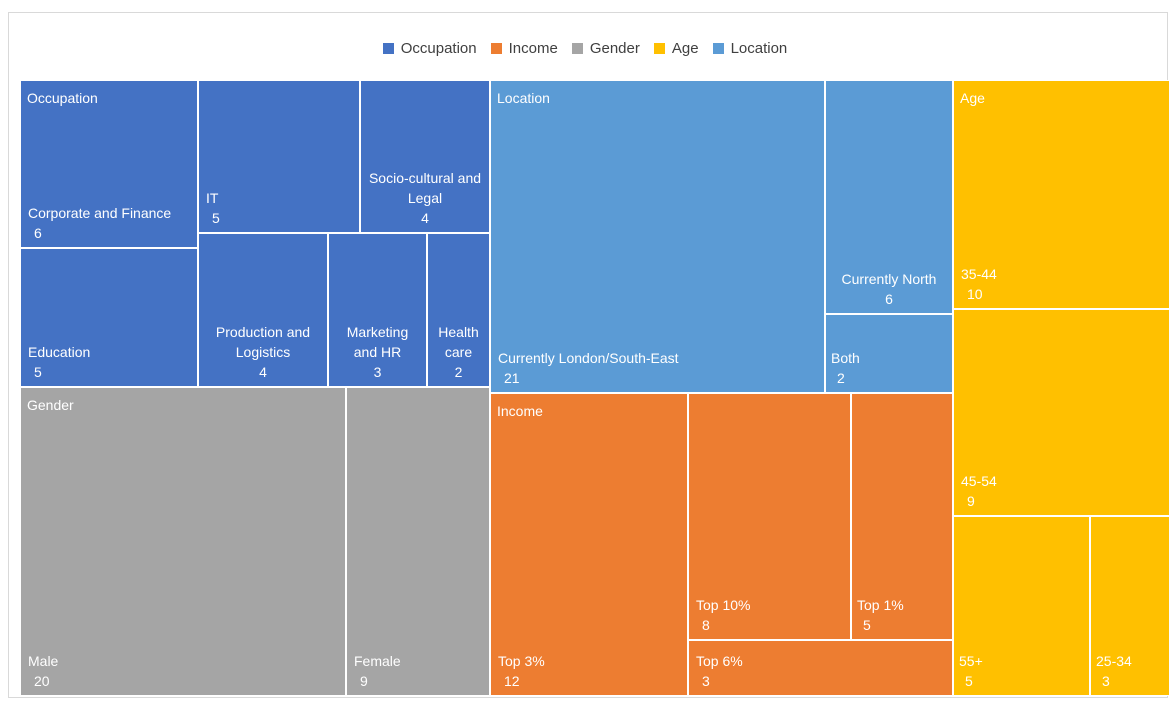 The width and height of the screenshot is (1170, 702). I want to click on treemap-tile-both: Both 2, so click(889, 353).